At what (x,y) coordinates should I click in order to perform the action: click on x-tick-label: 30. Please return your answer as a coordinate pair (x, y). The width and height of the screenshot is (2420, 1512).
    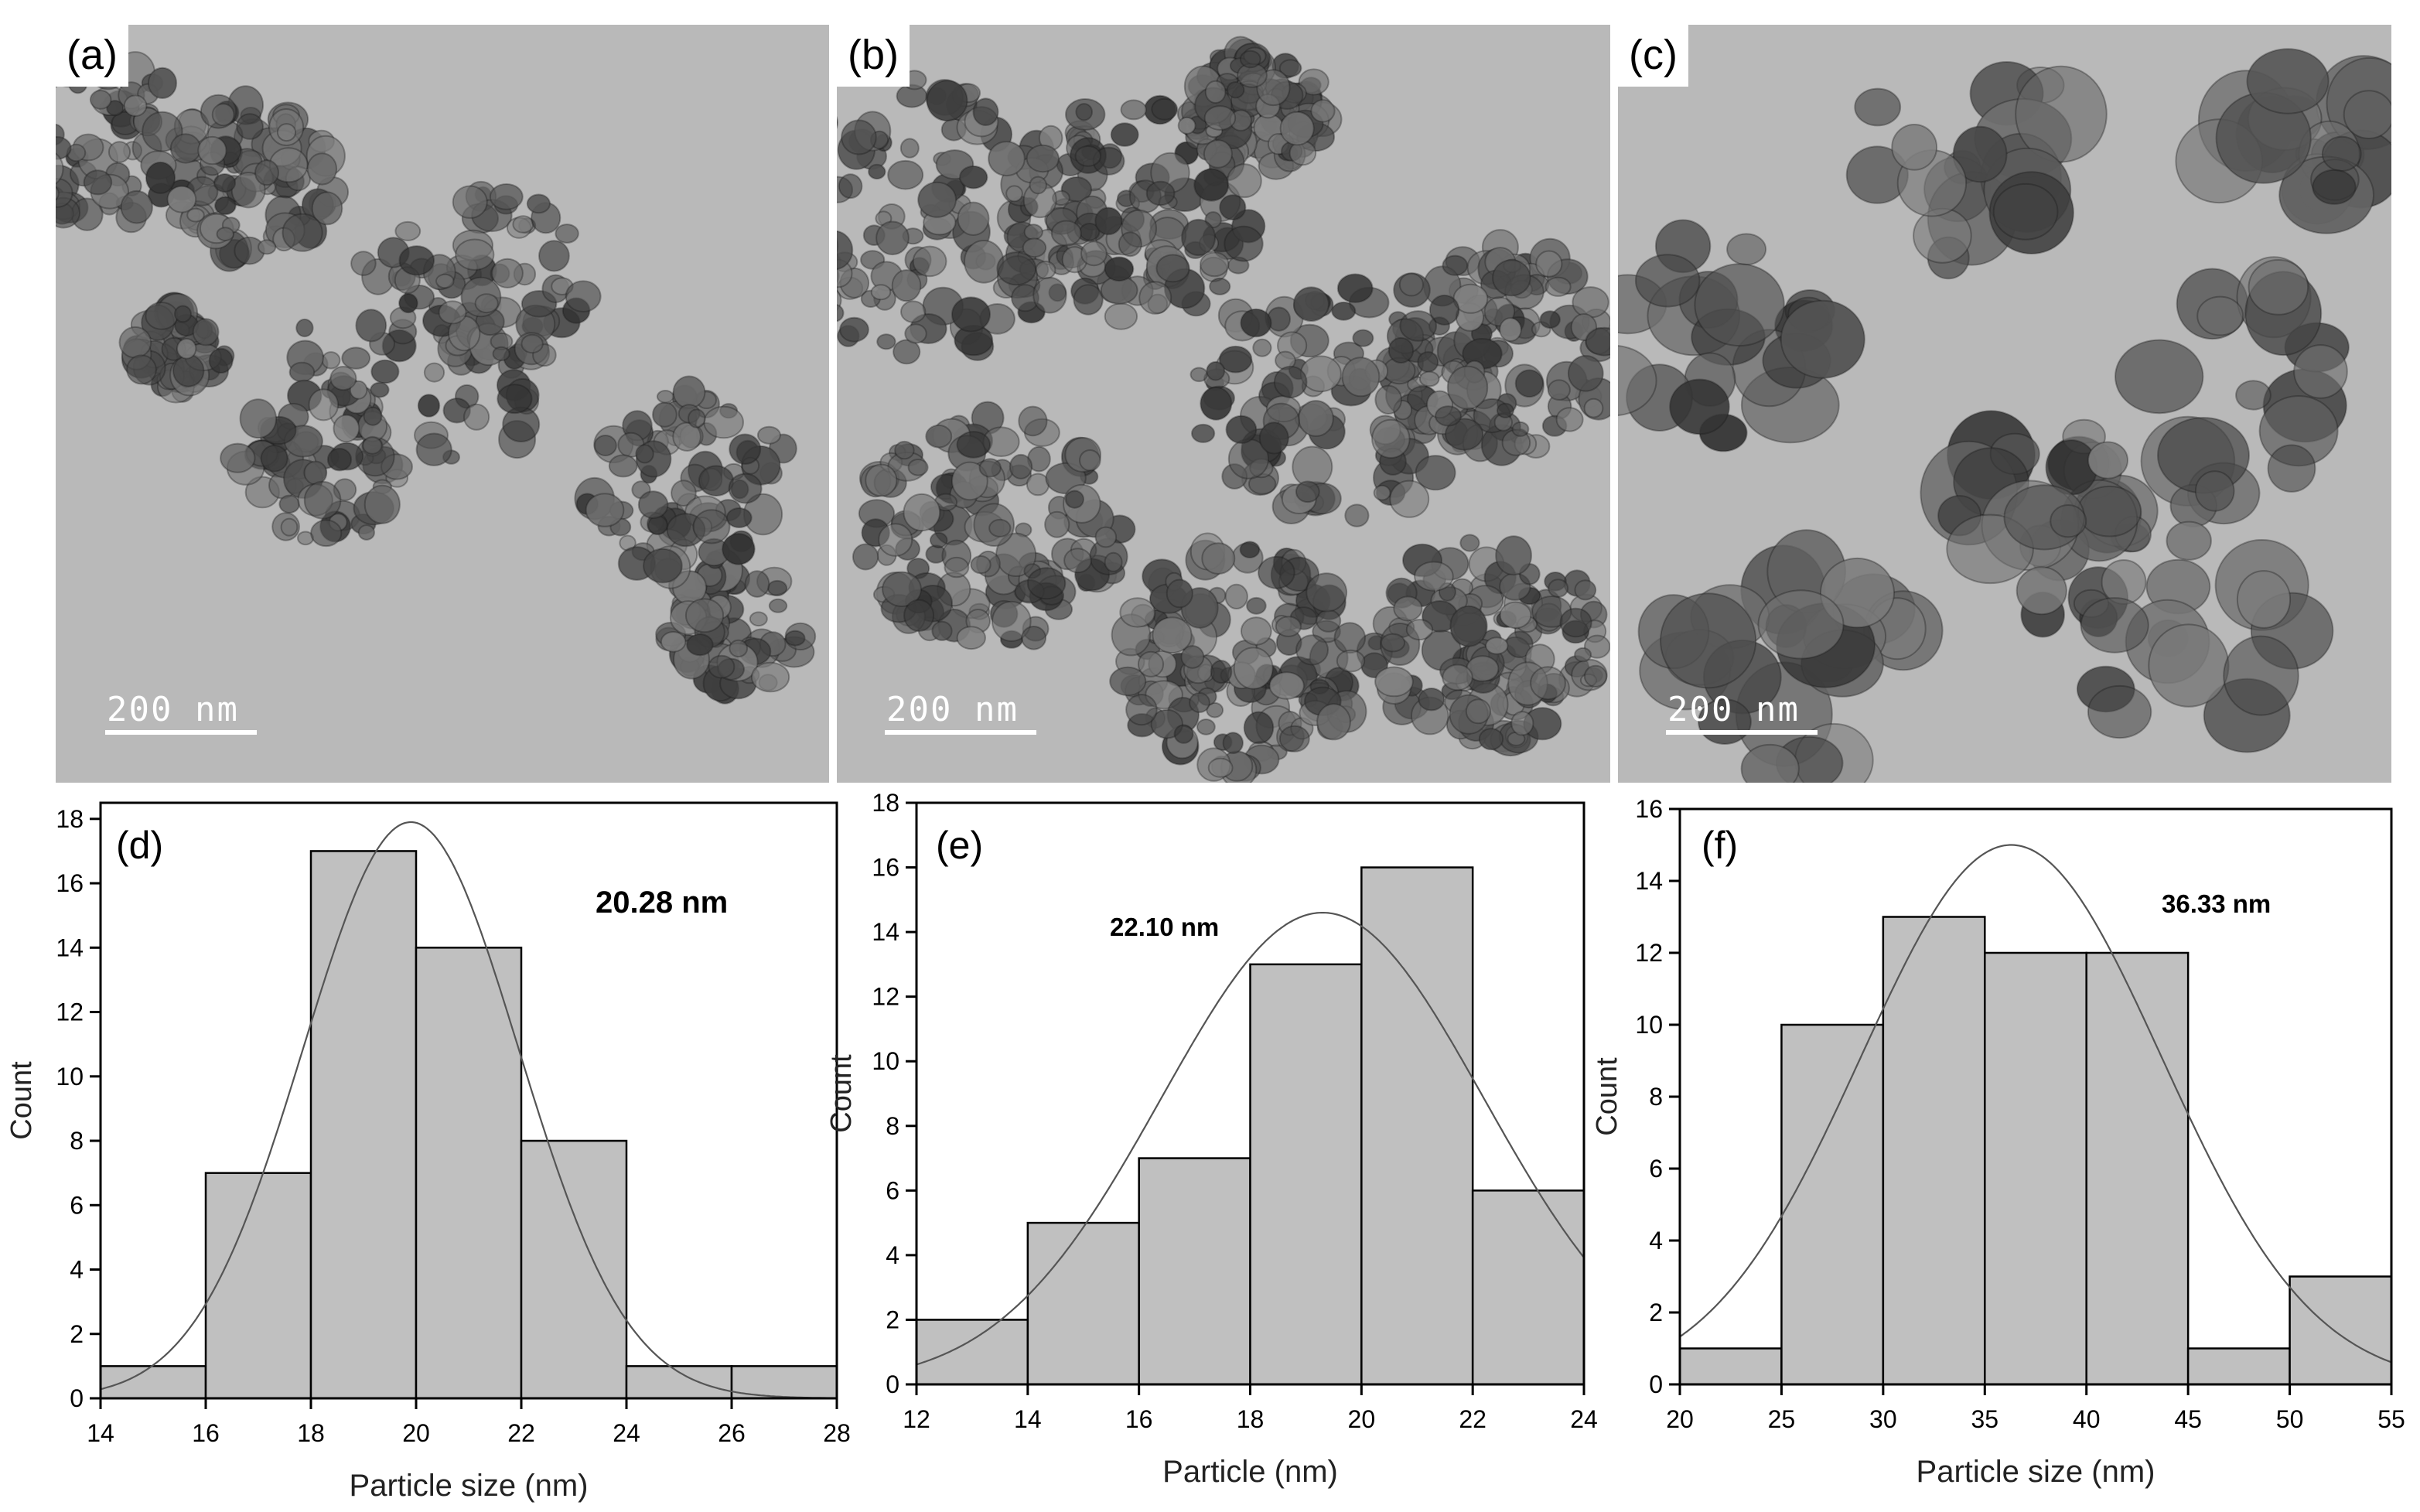
    Looking at the image, I should click on (1883, 1419).